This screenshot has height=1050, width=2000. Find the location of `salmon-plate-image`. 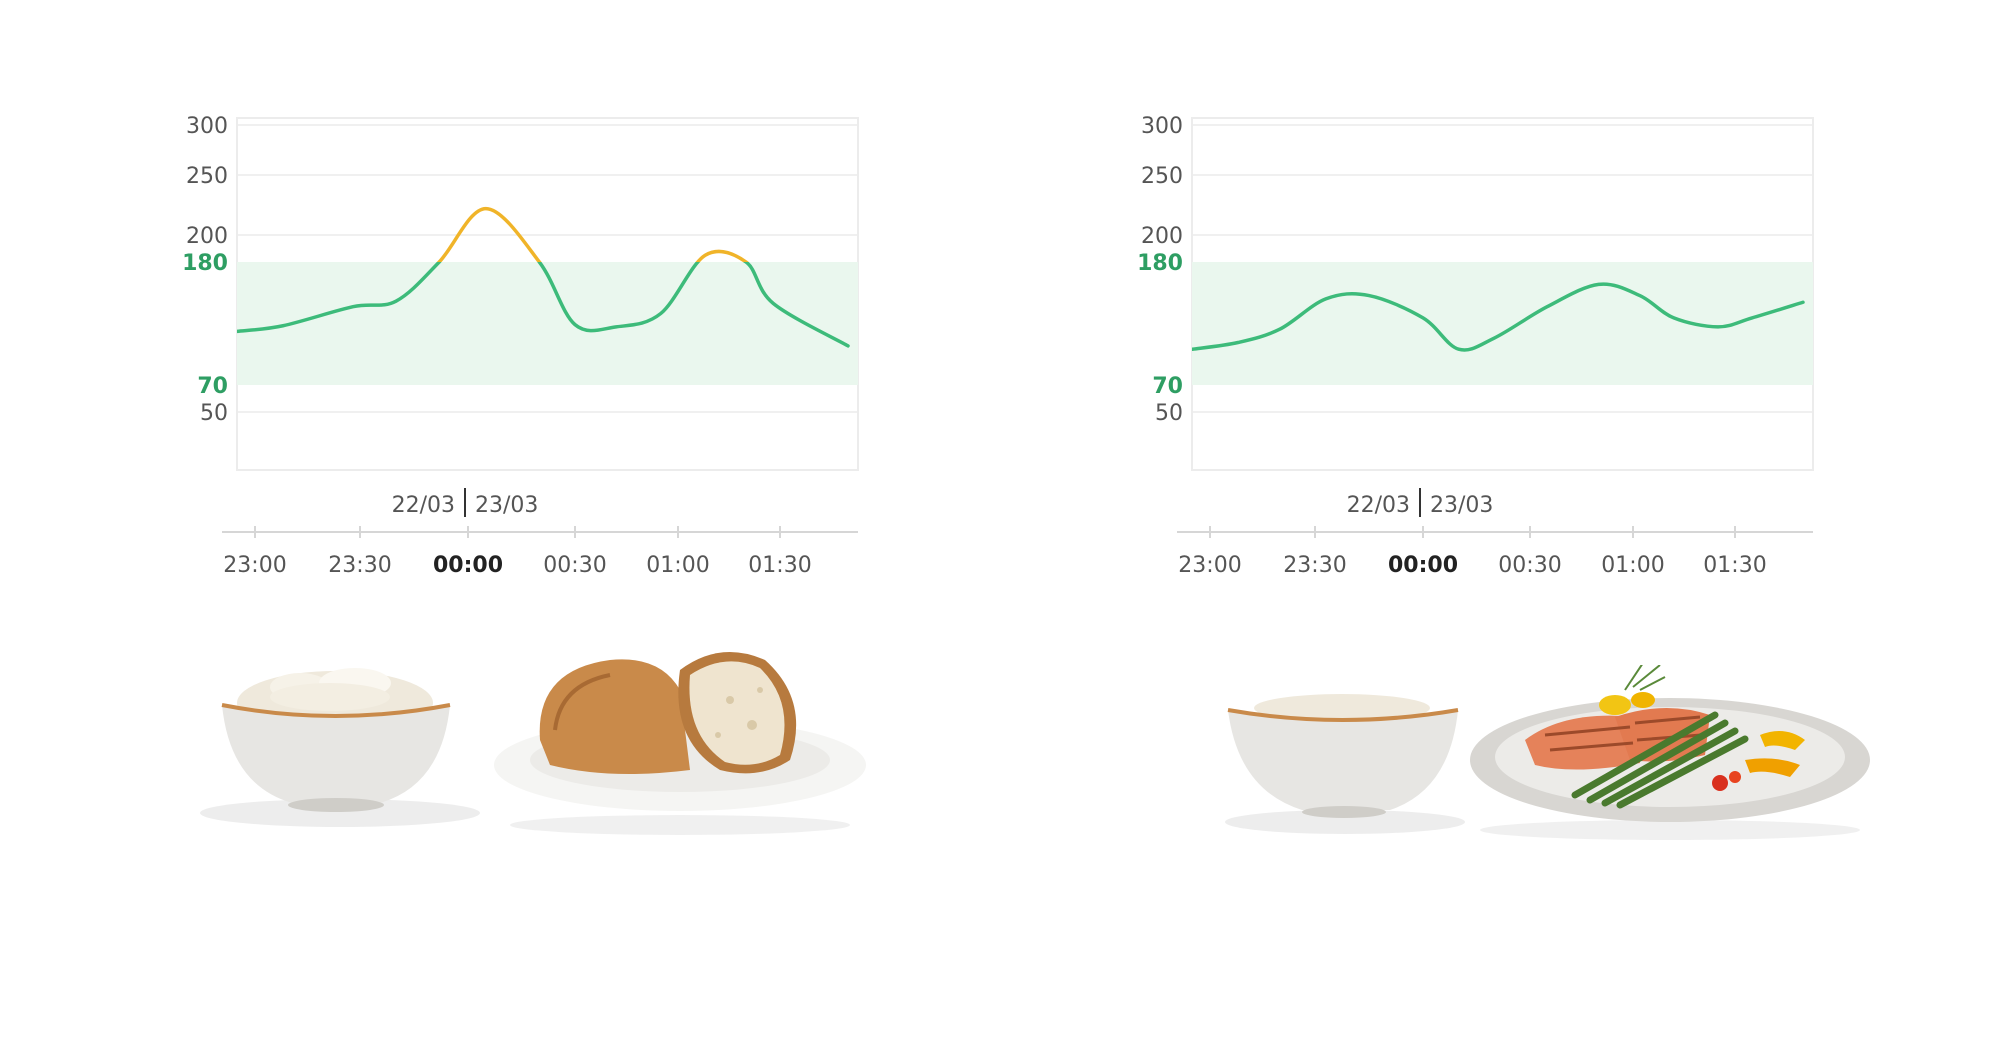

salmon-plate-image is located at coordinates (1670, 752).